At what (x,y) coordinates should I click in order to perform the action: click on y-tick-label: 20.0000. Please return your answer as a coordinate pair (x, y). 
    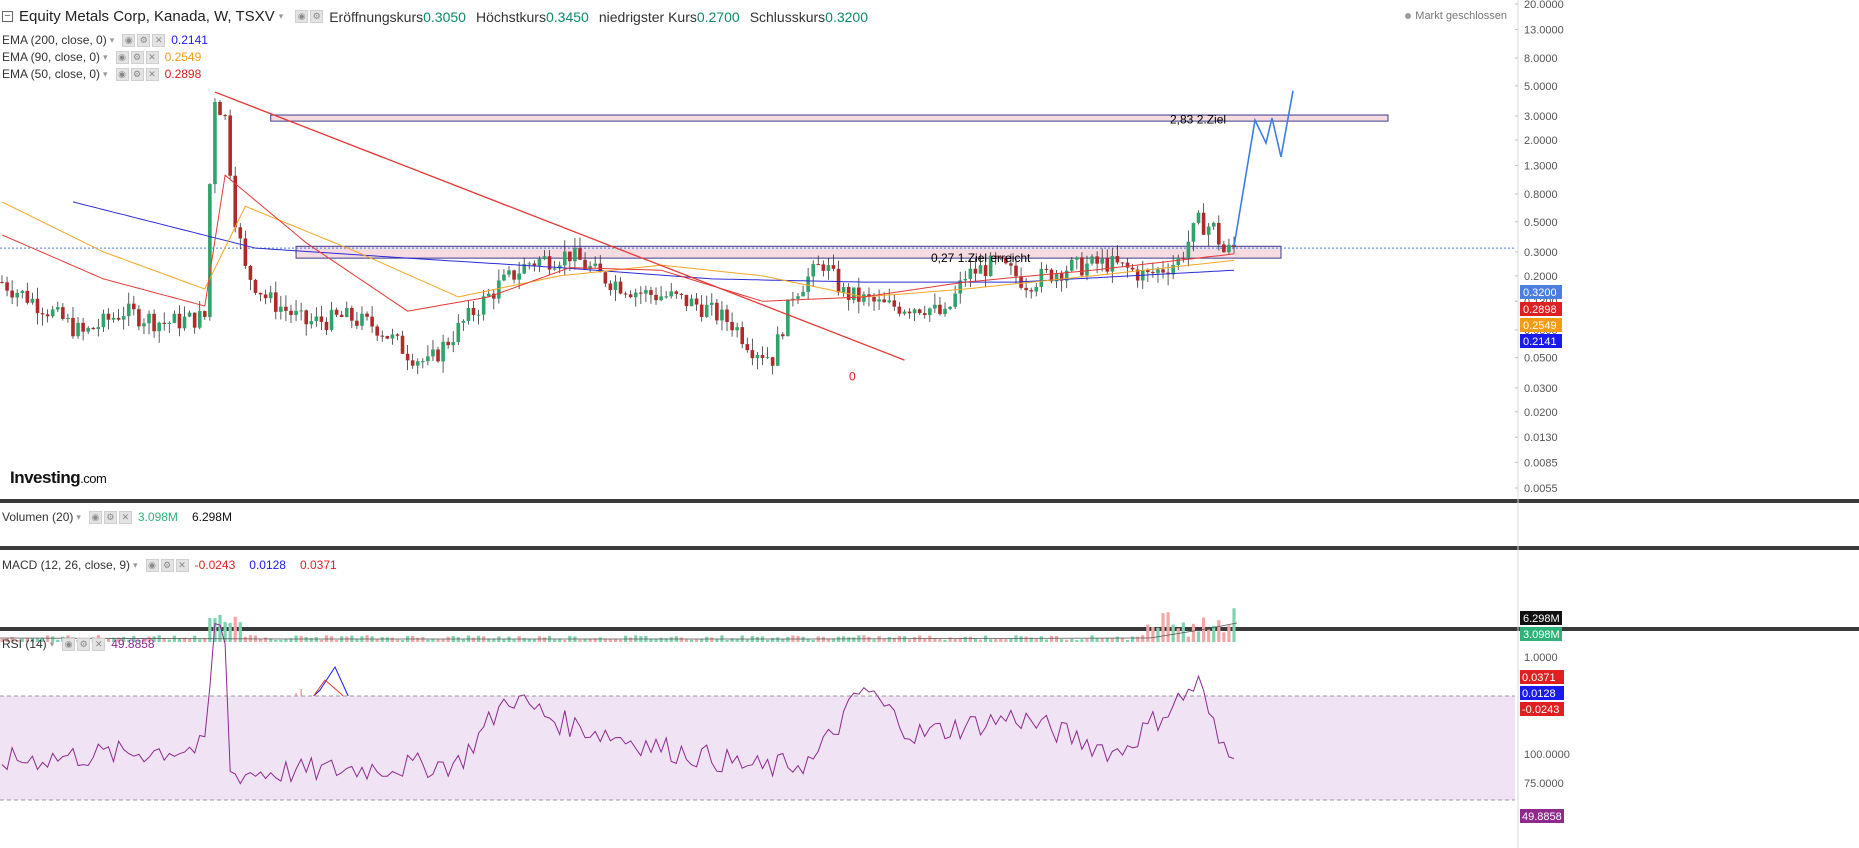
    Looking at the image, I should click on (1544, 5).